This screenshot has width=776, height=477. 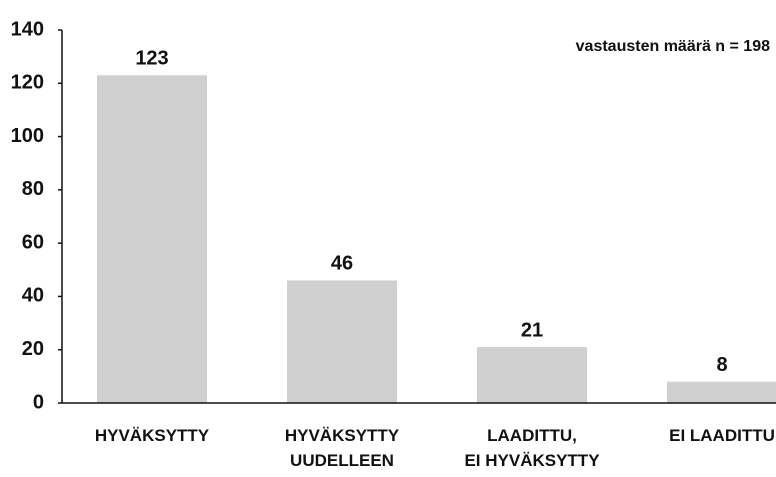 What do you see at coordinates (27, 29) in the screenshot?
I see `y-tick-label: 140` at bounding box center [27, 29].